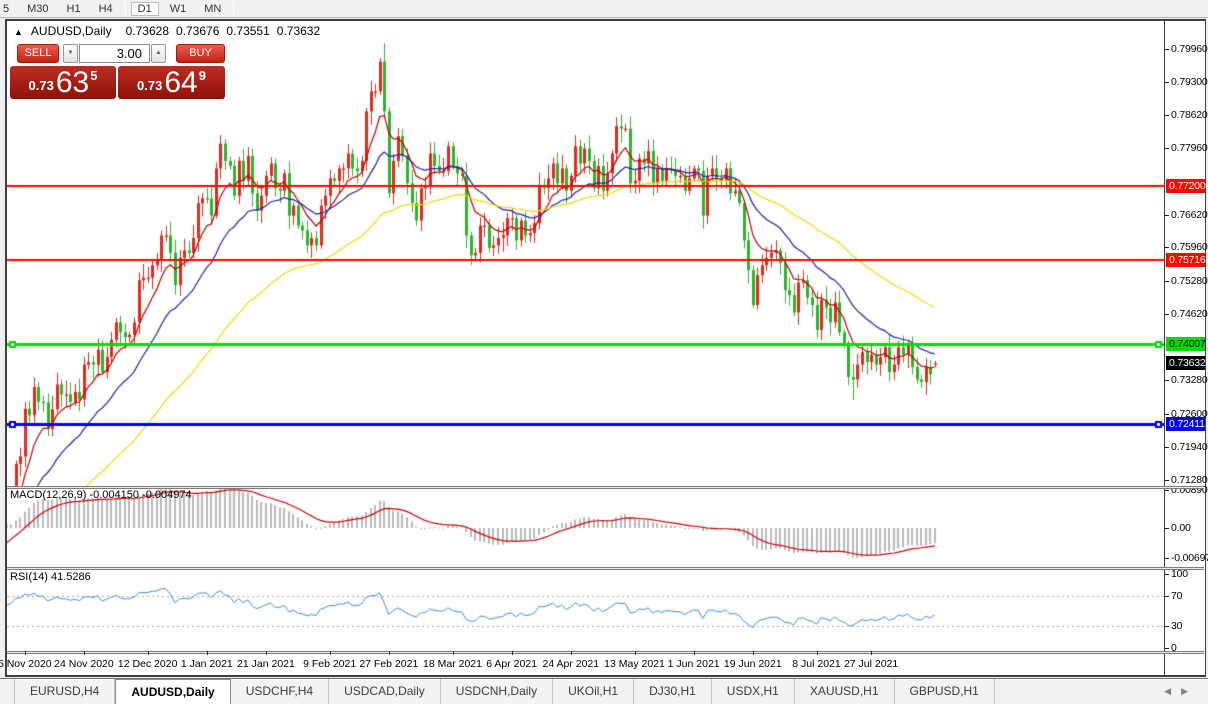 This screenshot has width=1208, height=704. What do you see at coordinates (605, 652) in the screenshot?
I see `date-axis-divider` at bounding box center [605, 652].